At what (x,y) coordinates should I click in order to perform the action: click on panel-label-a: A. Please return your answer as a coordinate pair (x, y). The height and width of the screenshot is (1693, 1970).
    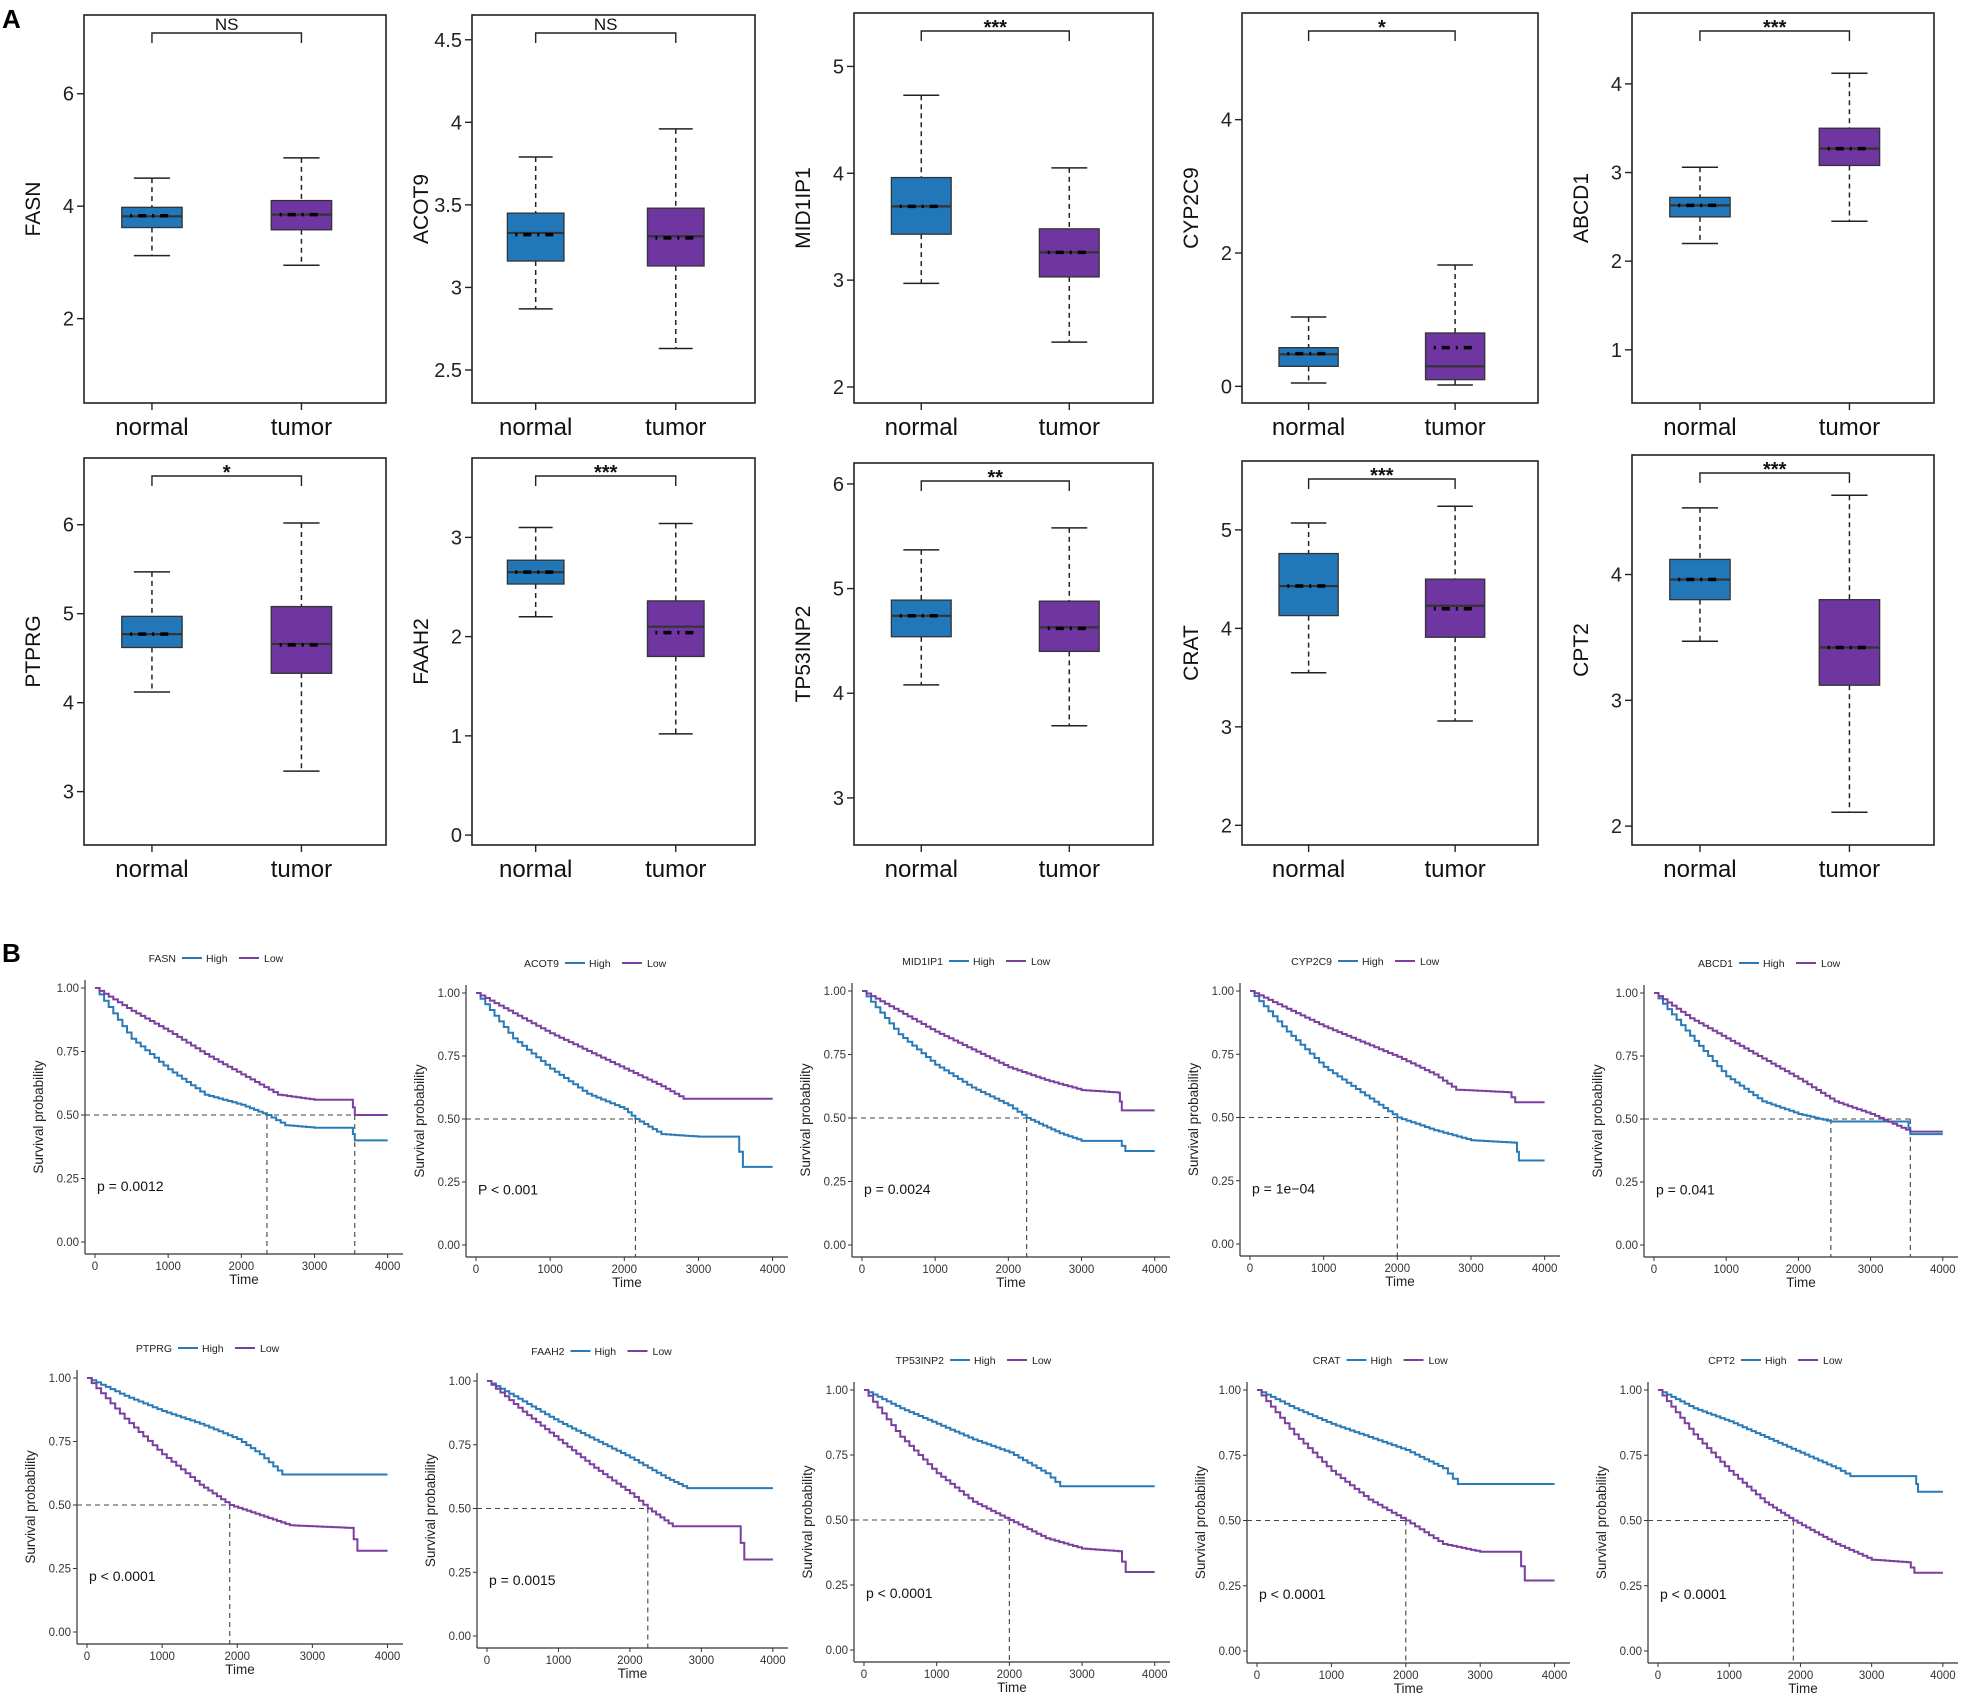
    Looking at the image, I should click on (11, 19).